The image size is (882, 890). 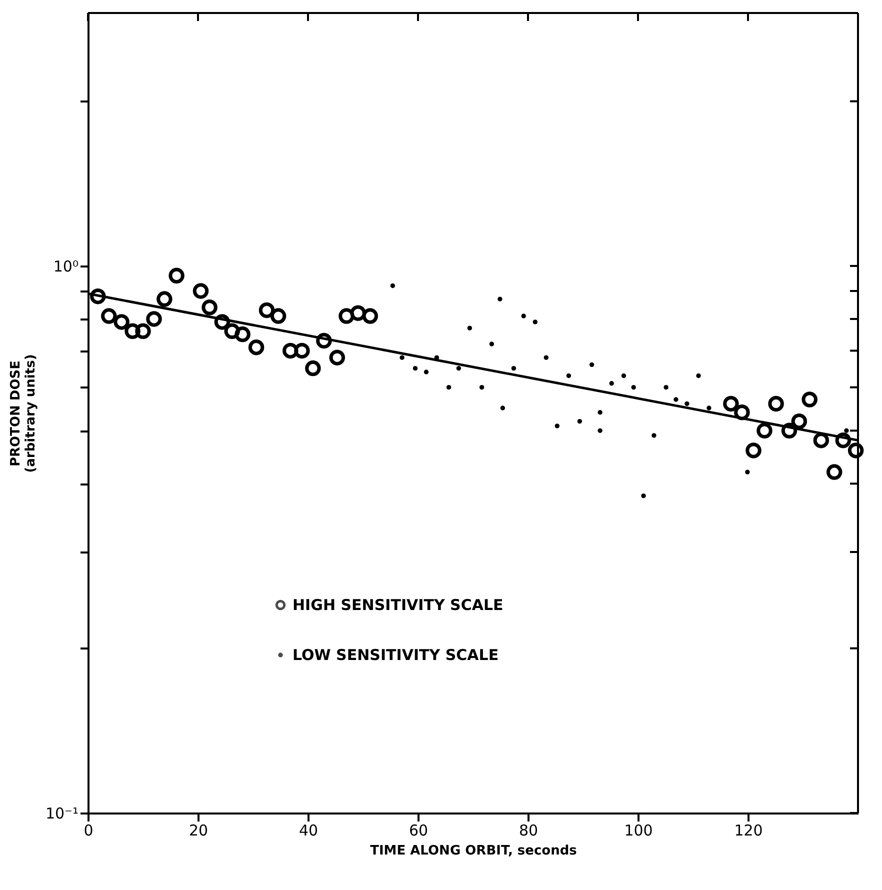 What do you see at coordinates (198, 831) in the screenshot?
I see `x-tick-label: 20` at bounding box center [198, 831].